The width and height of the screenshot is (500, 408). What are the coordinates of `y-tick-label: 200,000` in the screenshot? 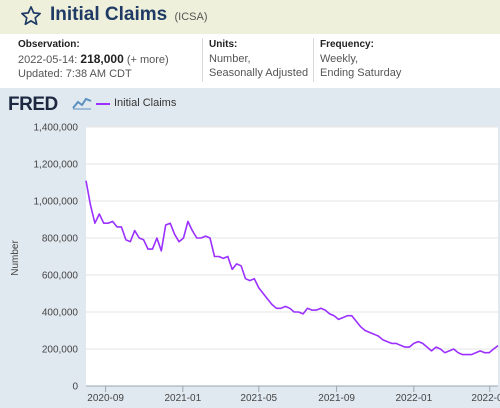 It's located at (60, 350).